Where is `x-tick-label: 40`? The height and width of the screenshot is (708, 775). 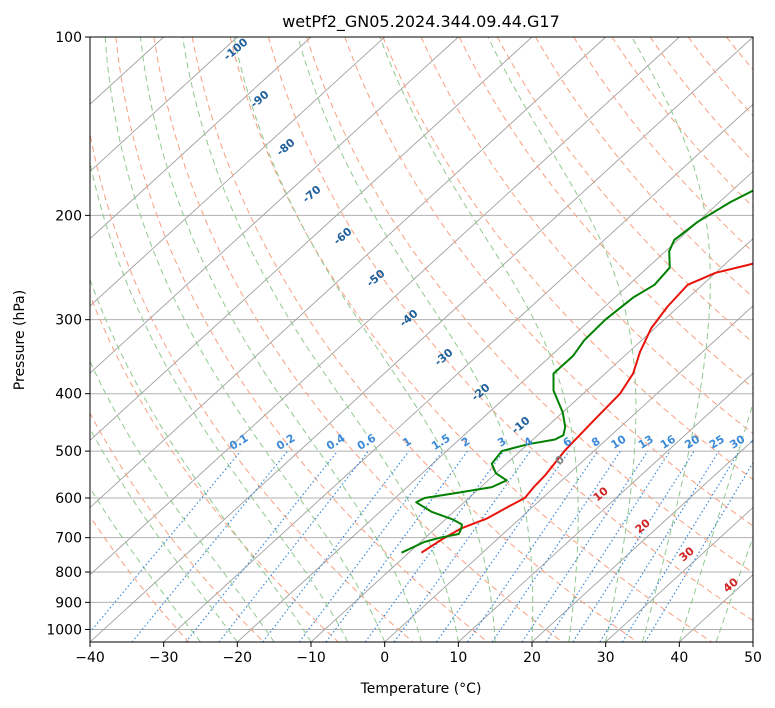
x-tick-label: 40 is located at coordinates (679, 658).